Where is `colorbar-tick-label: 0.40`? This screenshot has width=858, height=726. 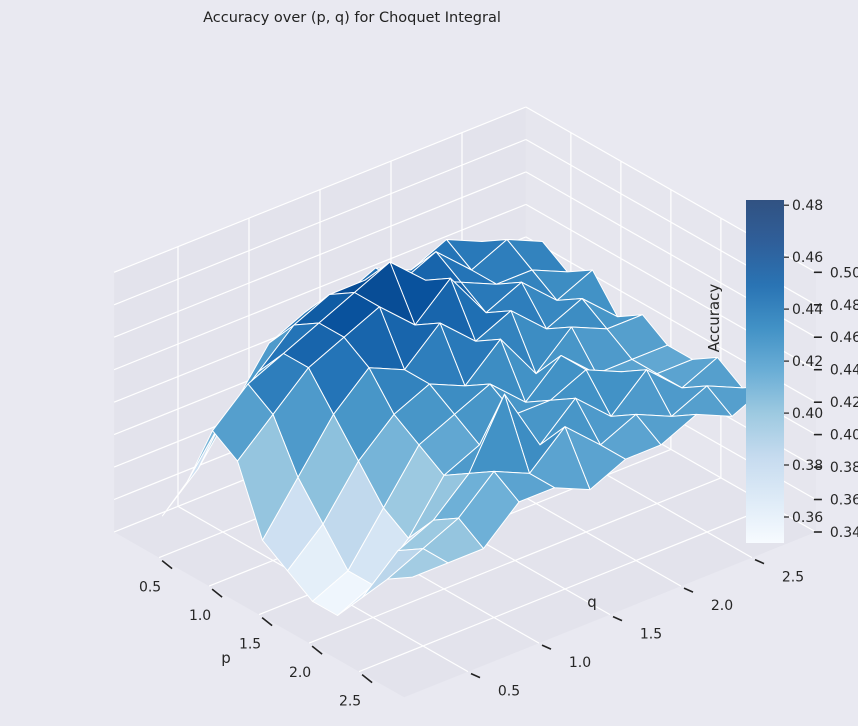 colorbar-tick-label: 0.40 is located at coordinates (807, 414).